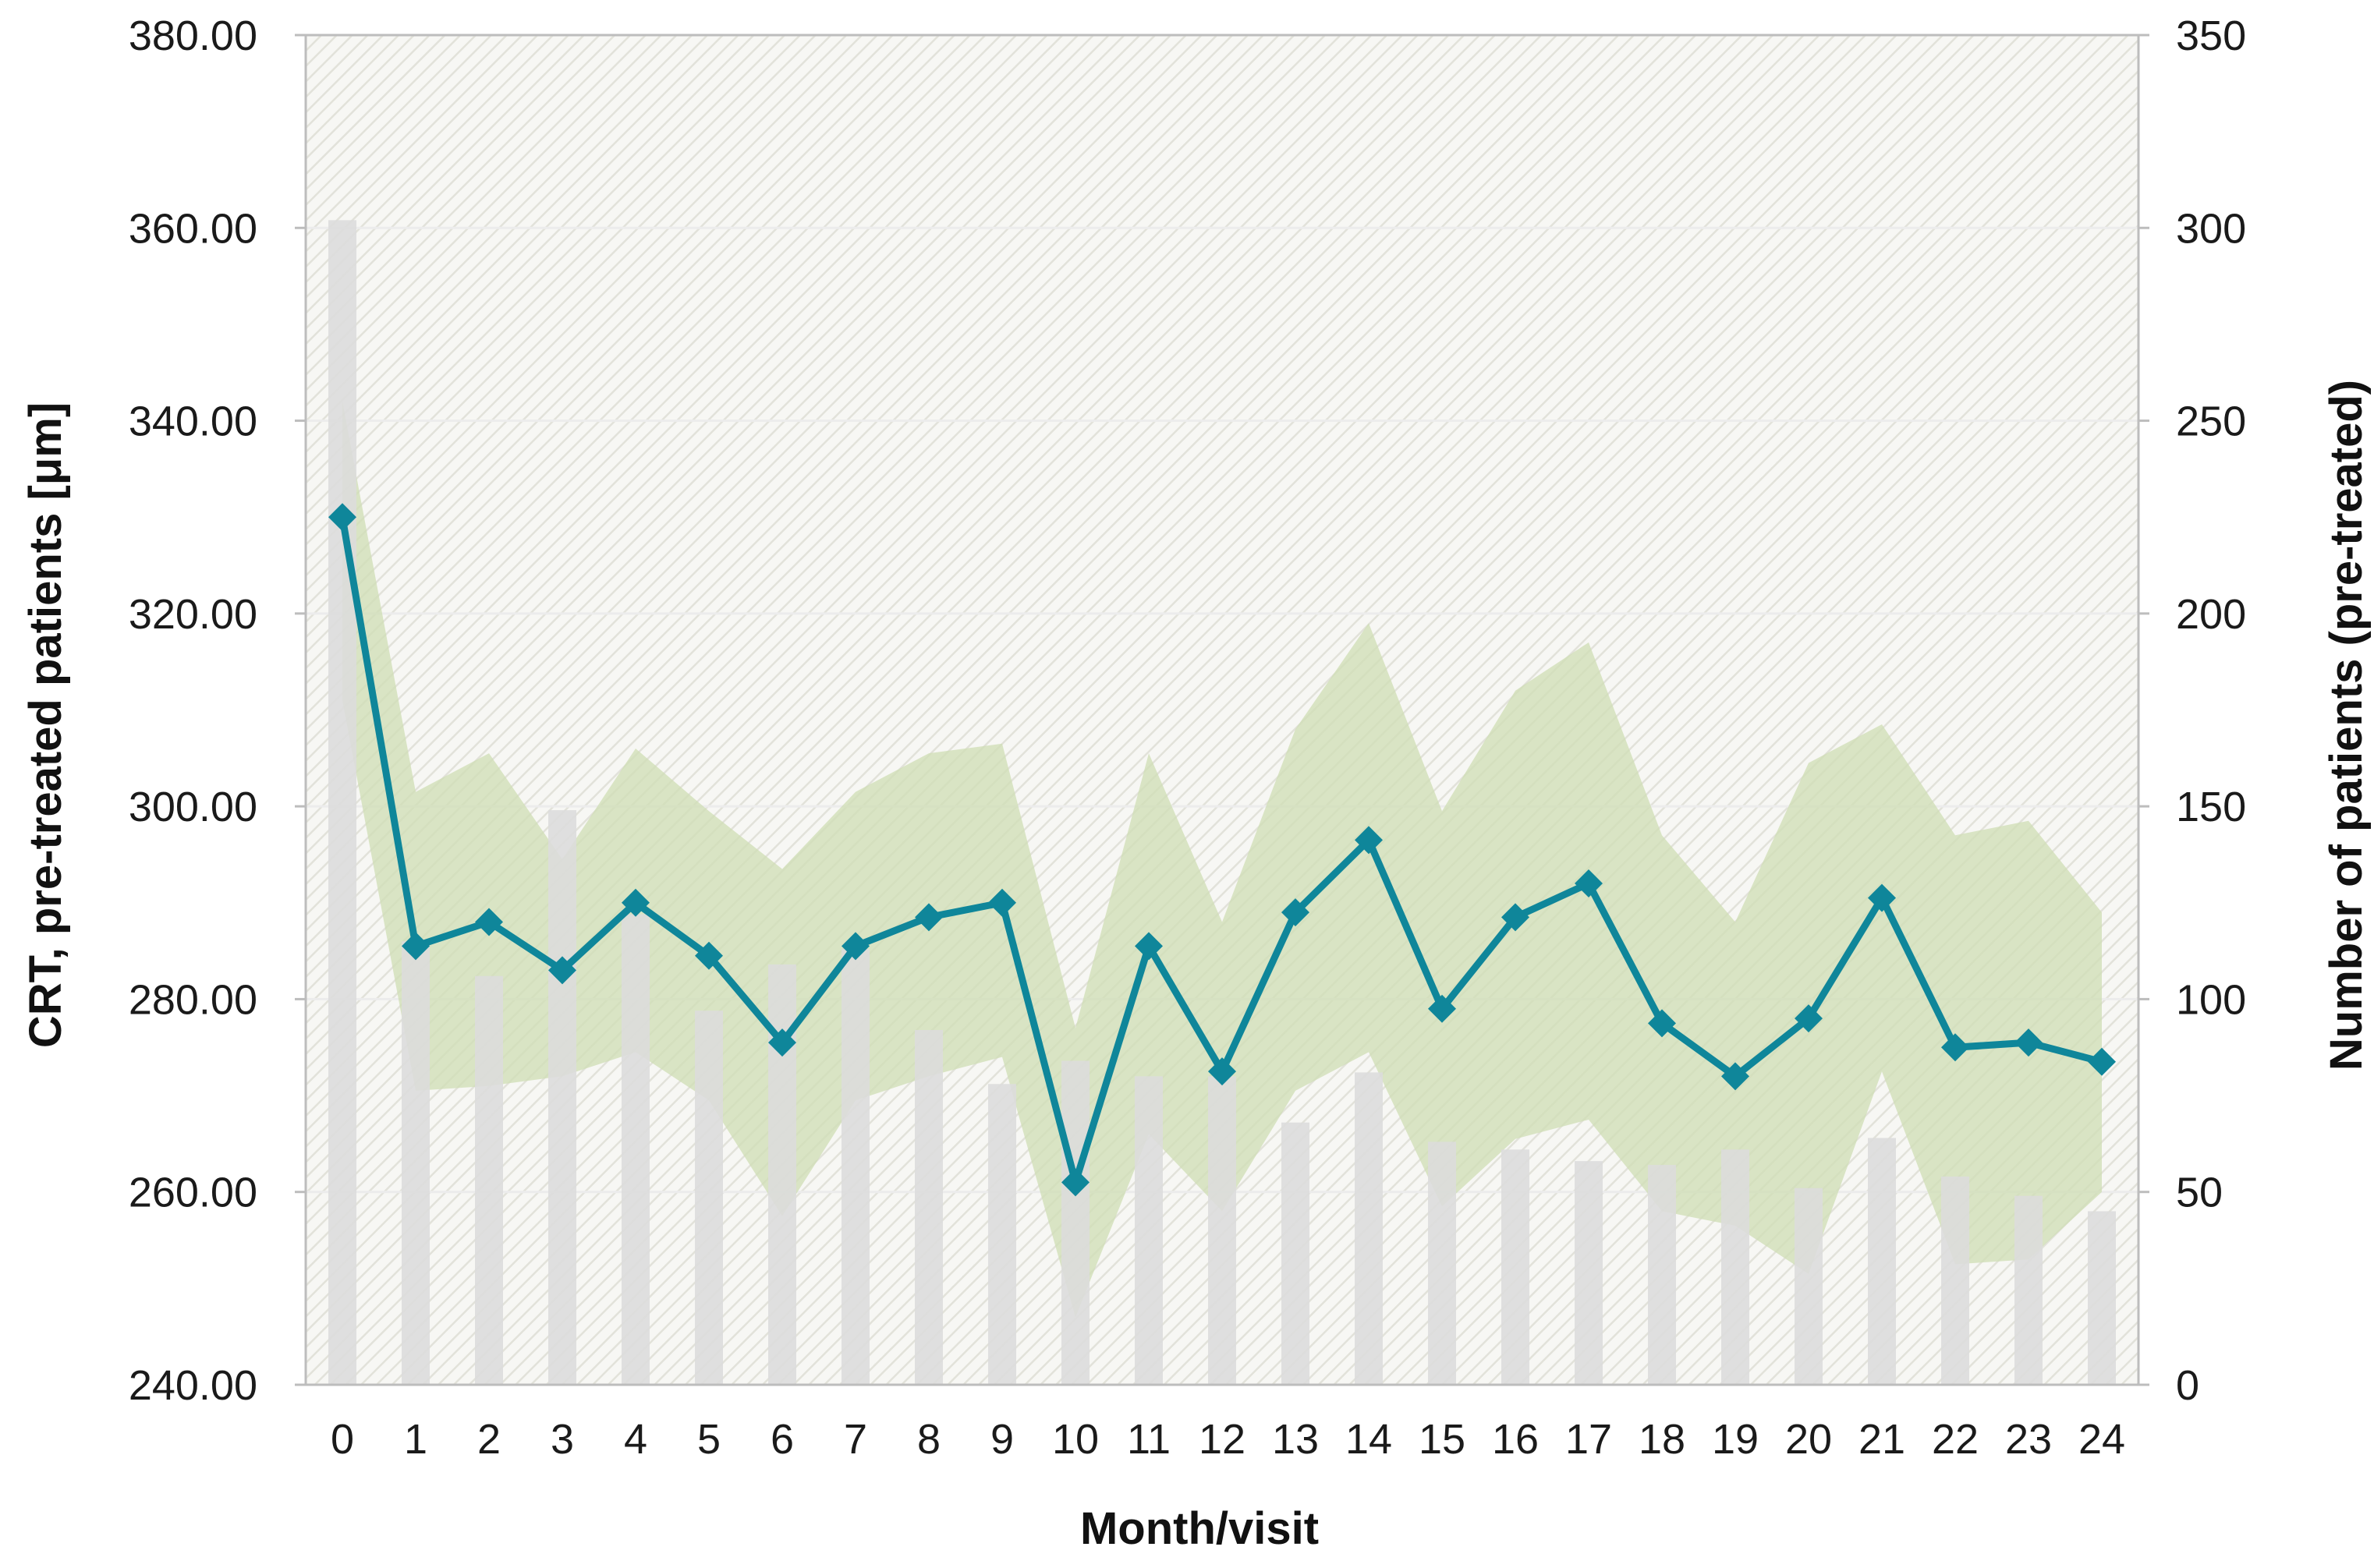 The width and height of the screenshot is (2374, 1568). Describe the element at coordinates (45, 725) in the screenshot. I see `left-axis-title: CRT, pre-treated patients [μm]` at that location.